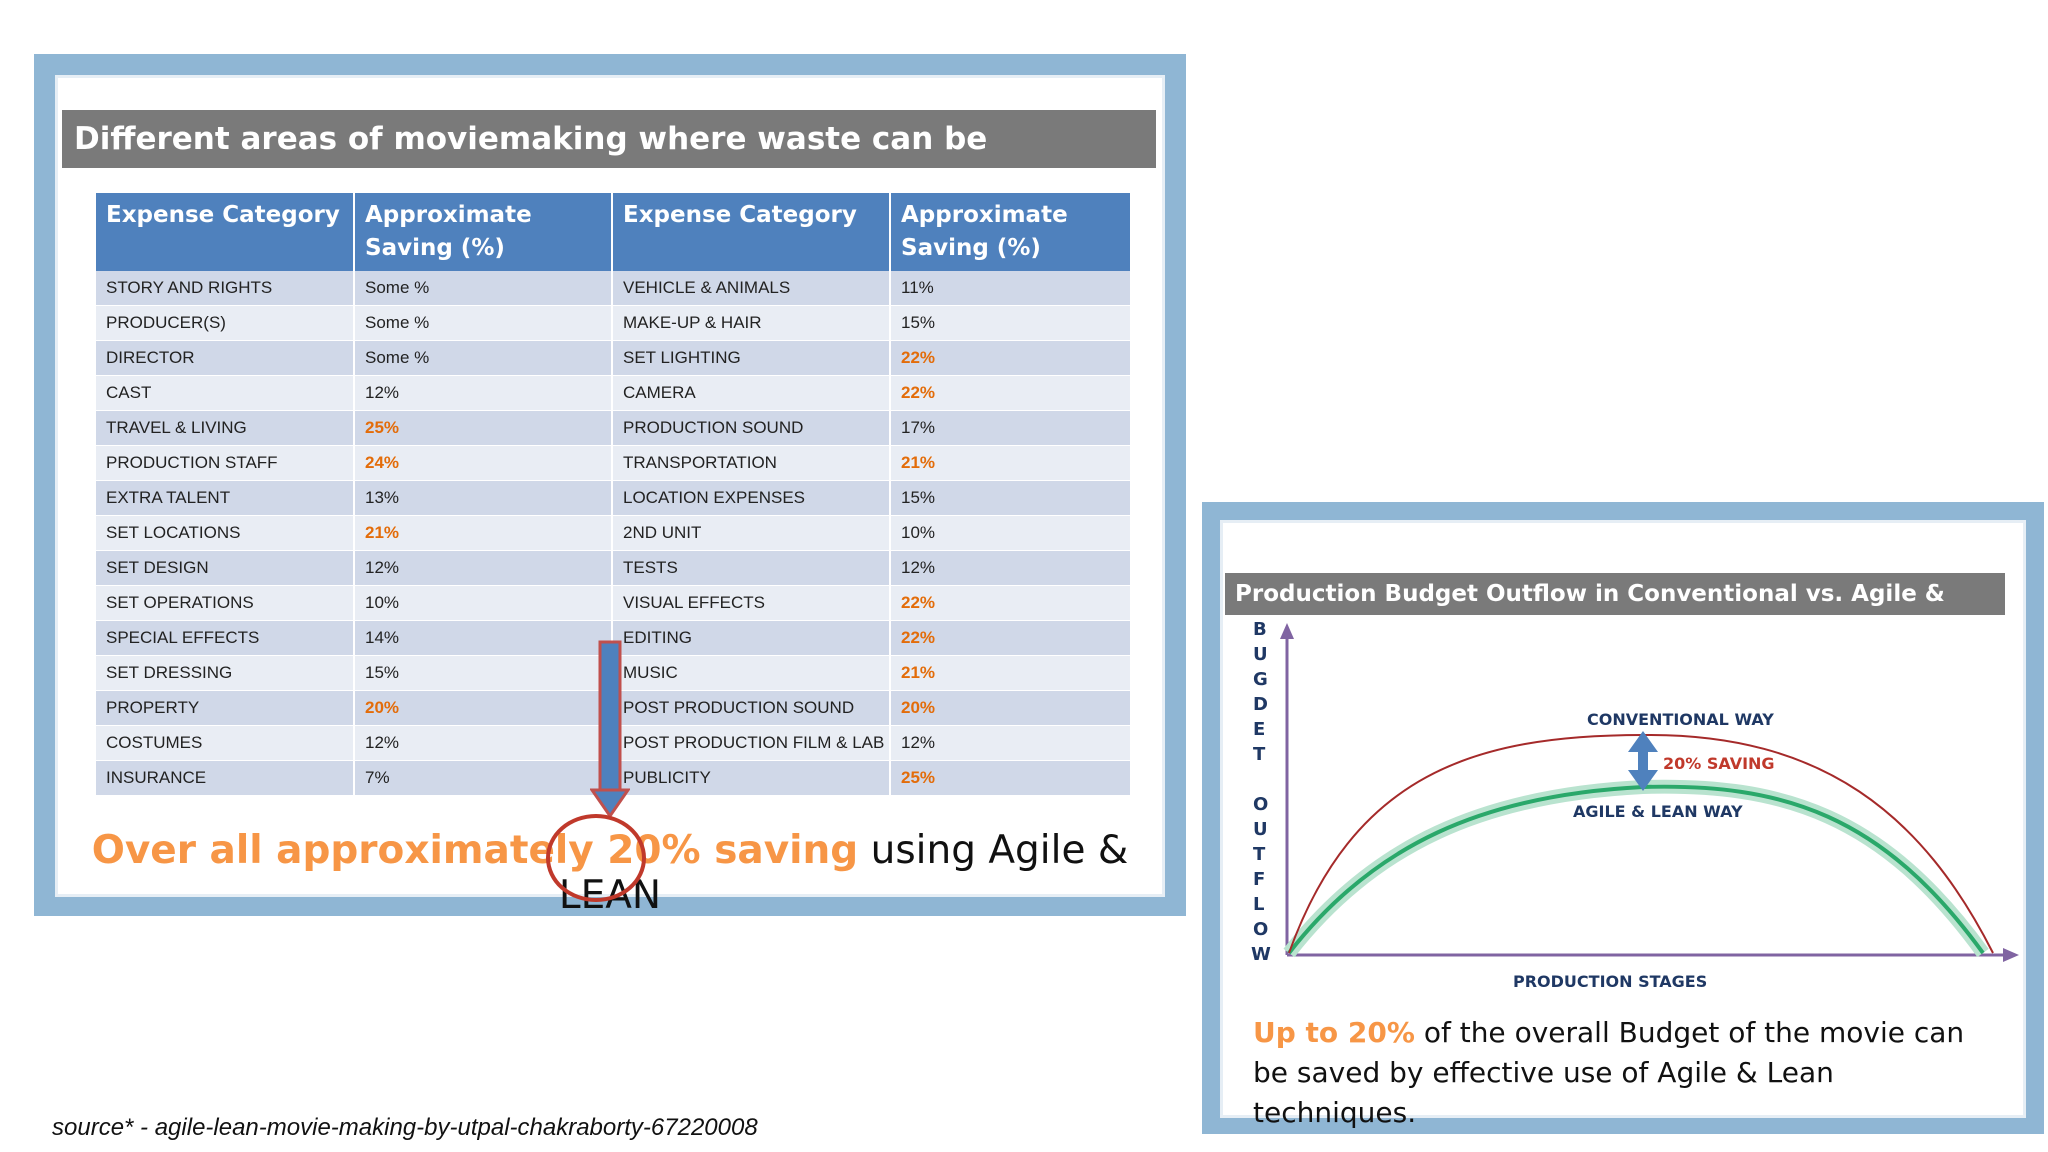 Image resolution: width=2048 pixels, height=1152 pixels. What do you see at coordinates (751, 463) in the screenshot?
I see `expense-category-cell: TRANSPORTATION` at bounding box center [751, 463].